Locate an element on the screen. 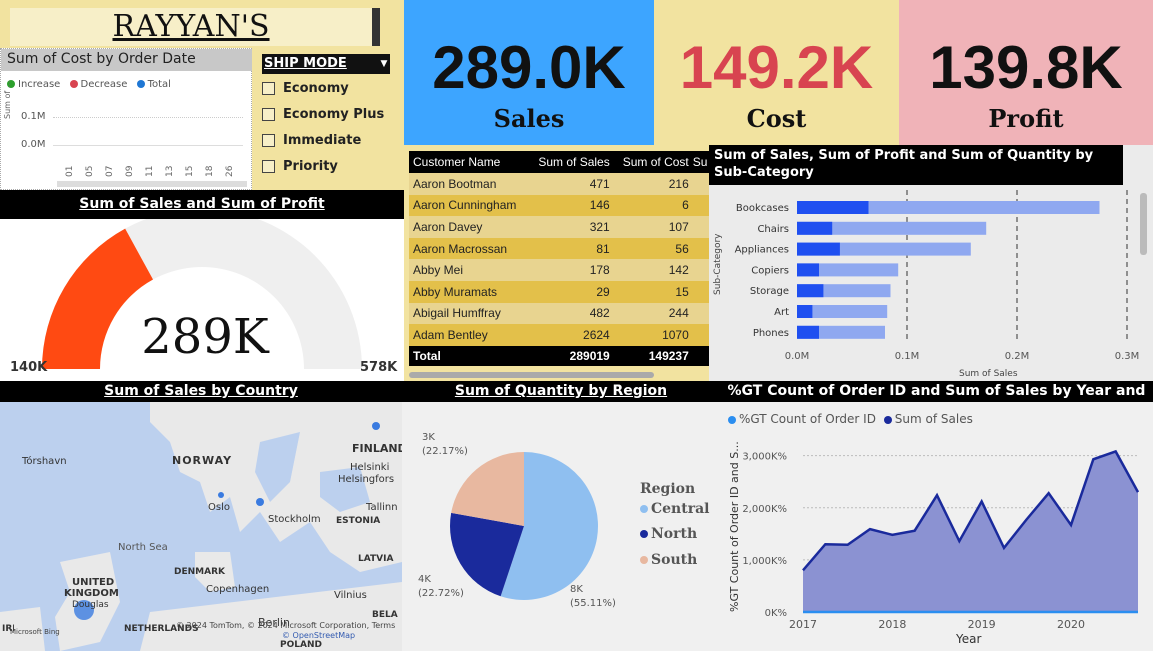  x-tick: 0.1M is located at coordinates (907, 356).